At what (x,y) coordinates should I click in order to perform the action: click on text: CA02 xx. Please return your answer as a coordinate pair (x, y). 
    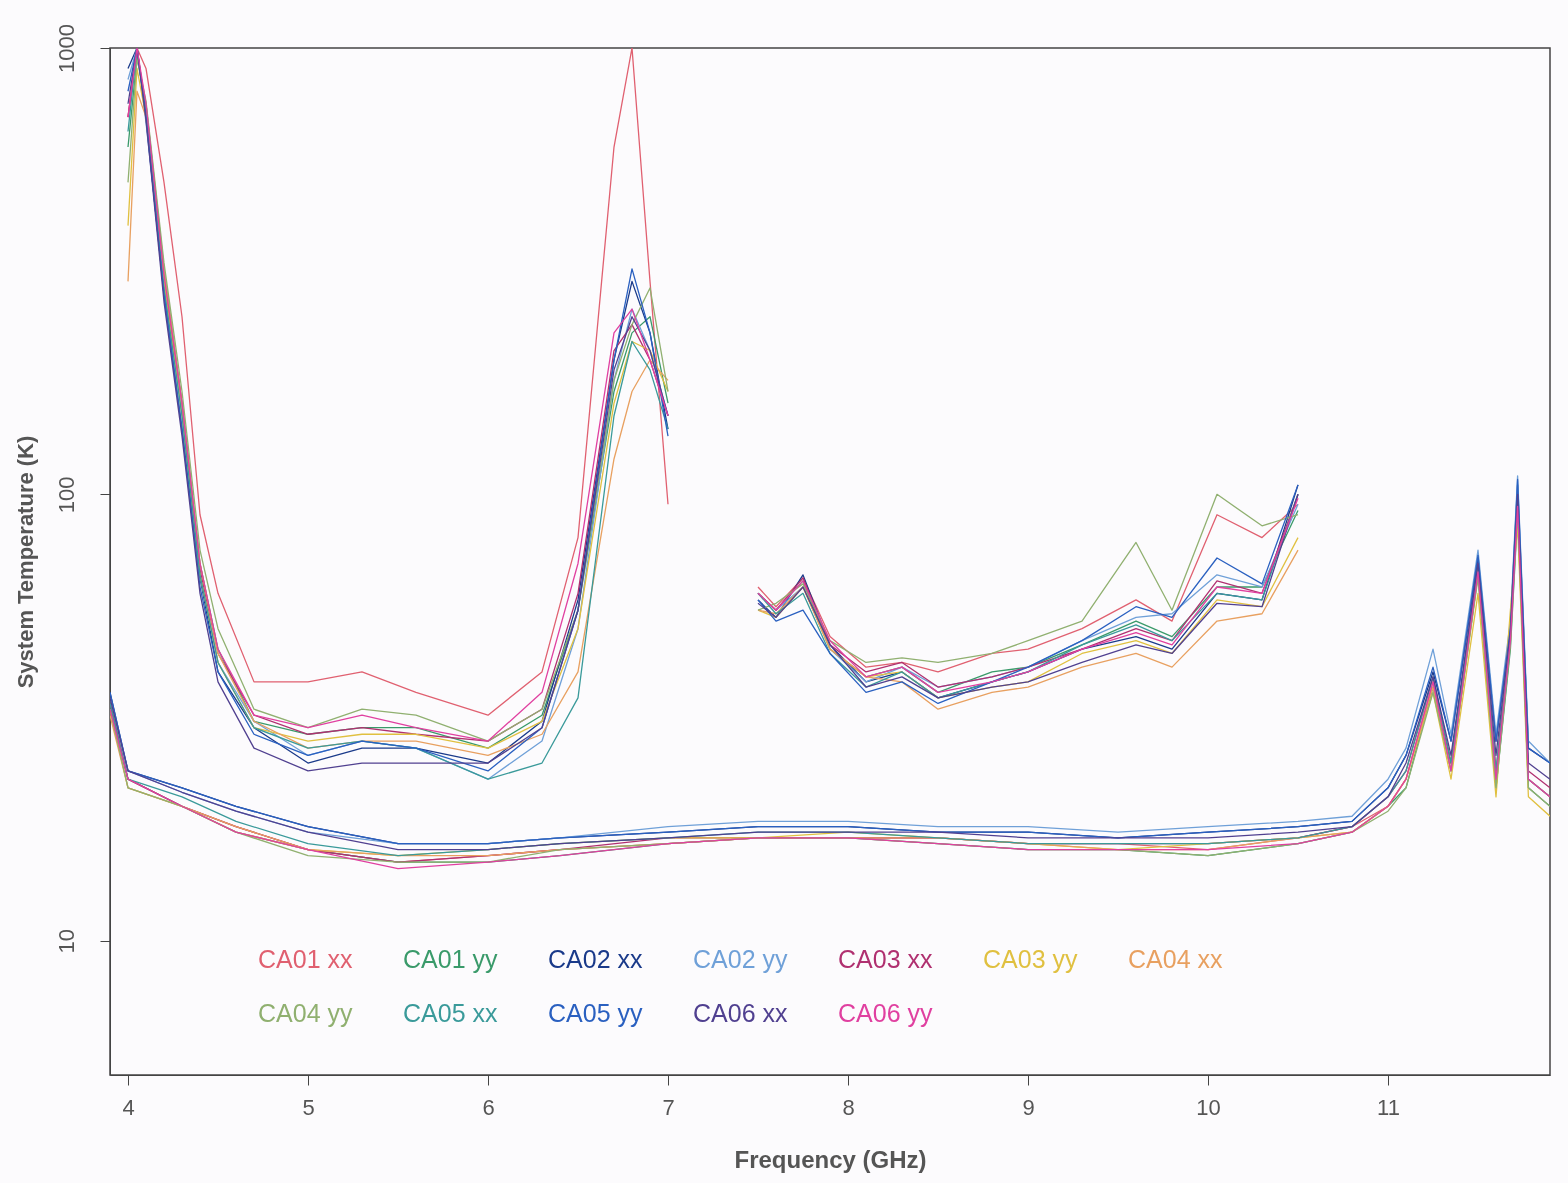
    Looking at the image, I should click on (595, 959).